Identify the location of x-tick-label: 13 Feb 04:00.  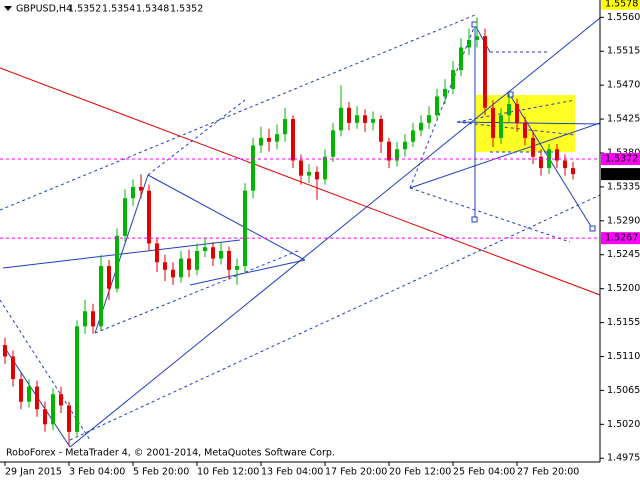
(292, 472).